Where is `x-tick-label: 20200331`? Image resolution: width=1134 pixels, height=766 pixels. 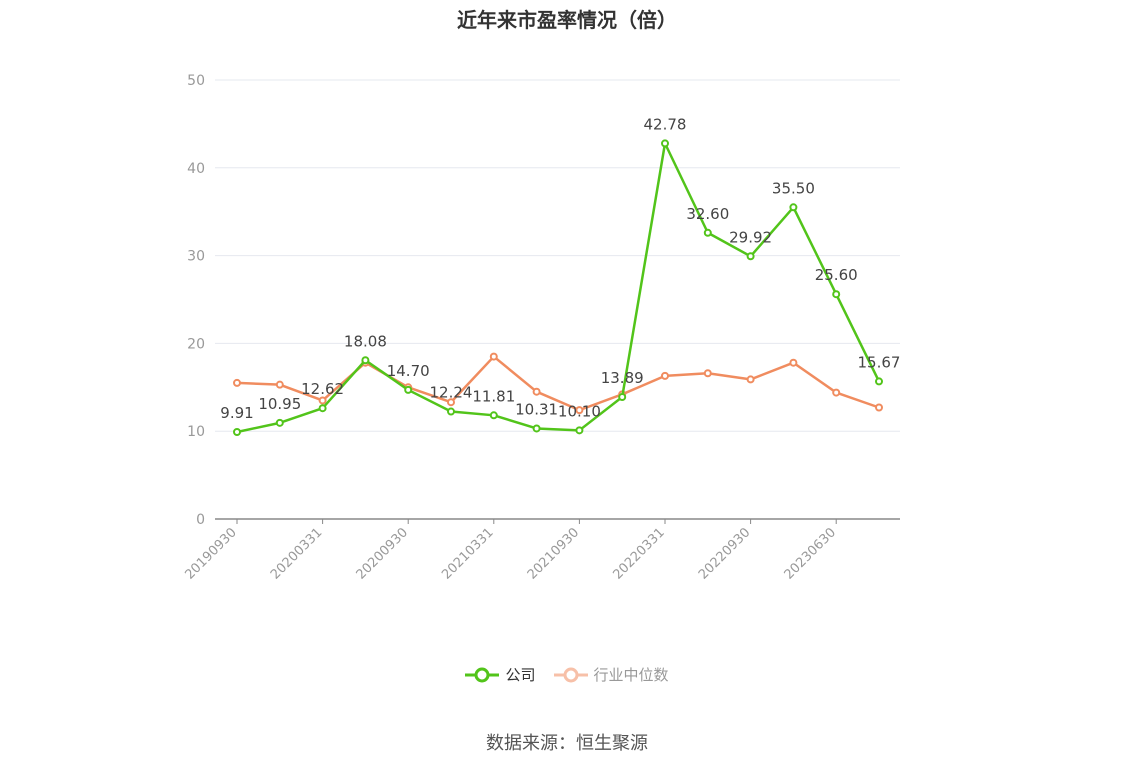 x-tick-label: 20200331 is located at coordinates (296, 553).